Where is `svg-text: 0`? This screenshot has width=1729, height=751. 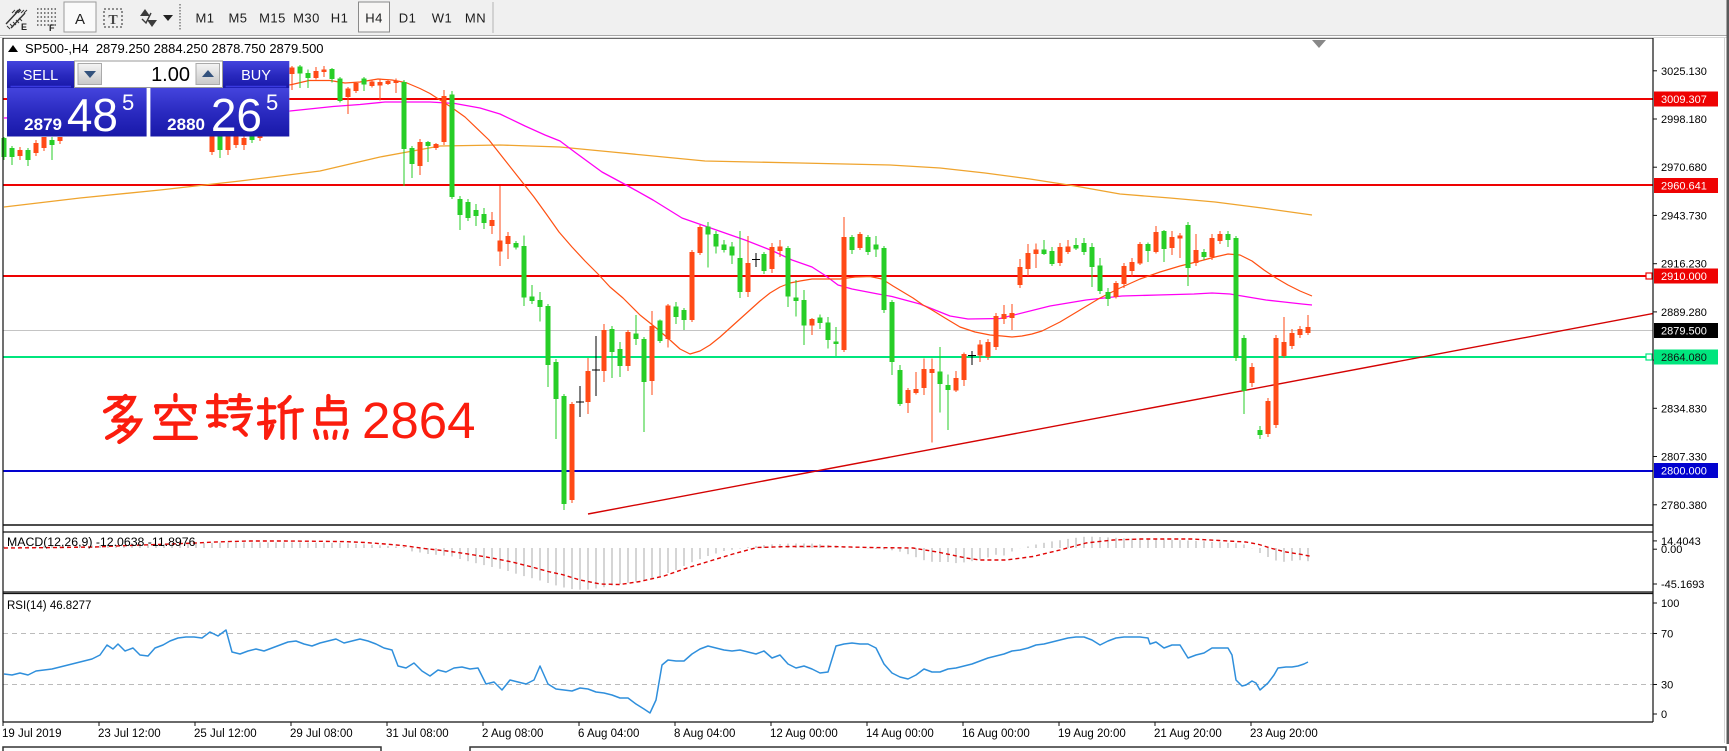
svg-text: 0 is located at coordinates (1664, 715).